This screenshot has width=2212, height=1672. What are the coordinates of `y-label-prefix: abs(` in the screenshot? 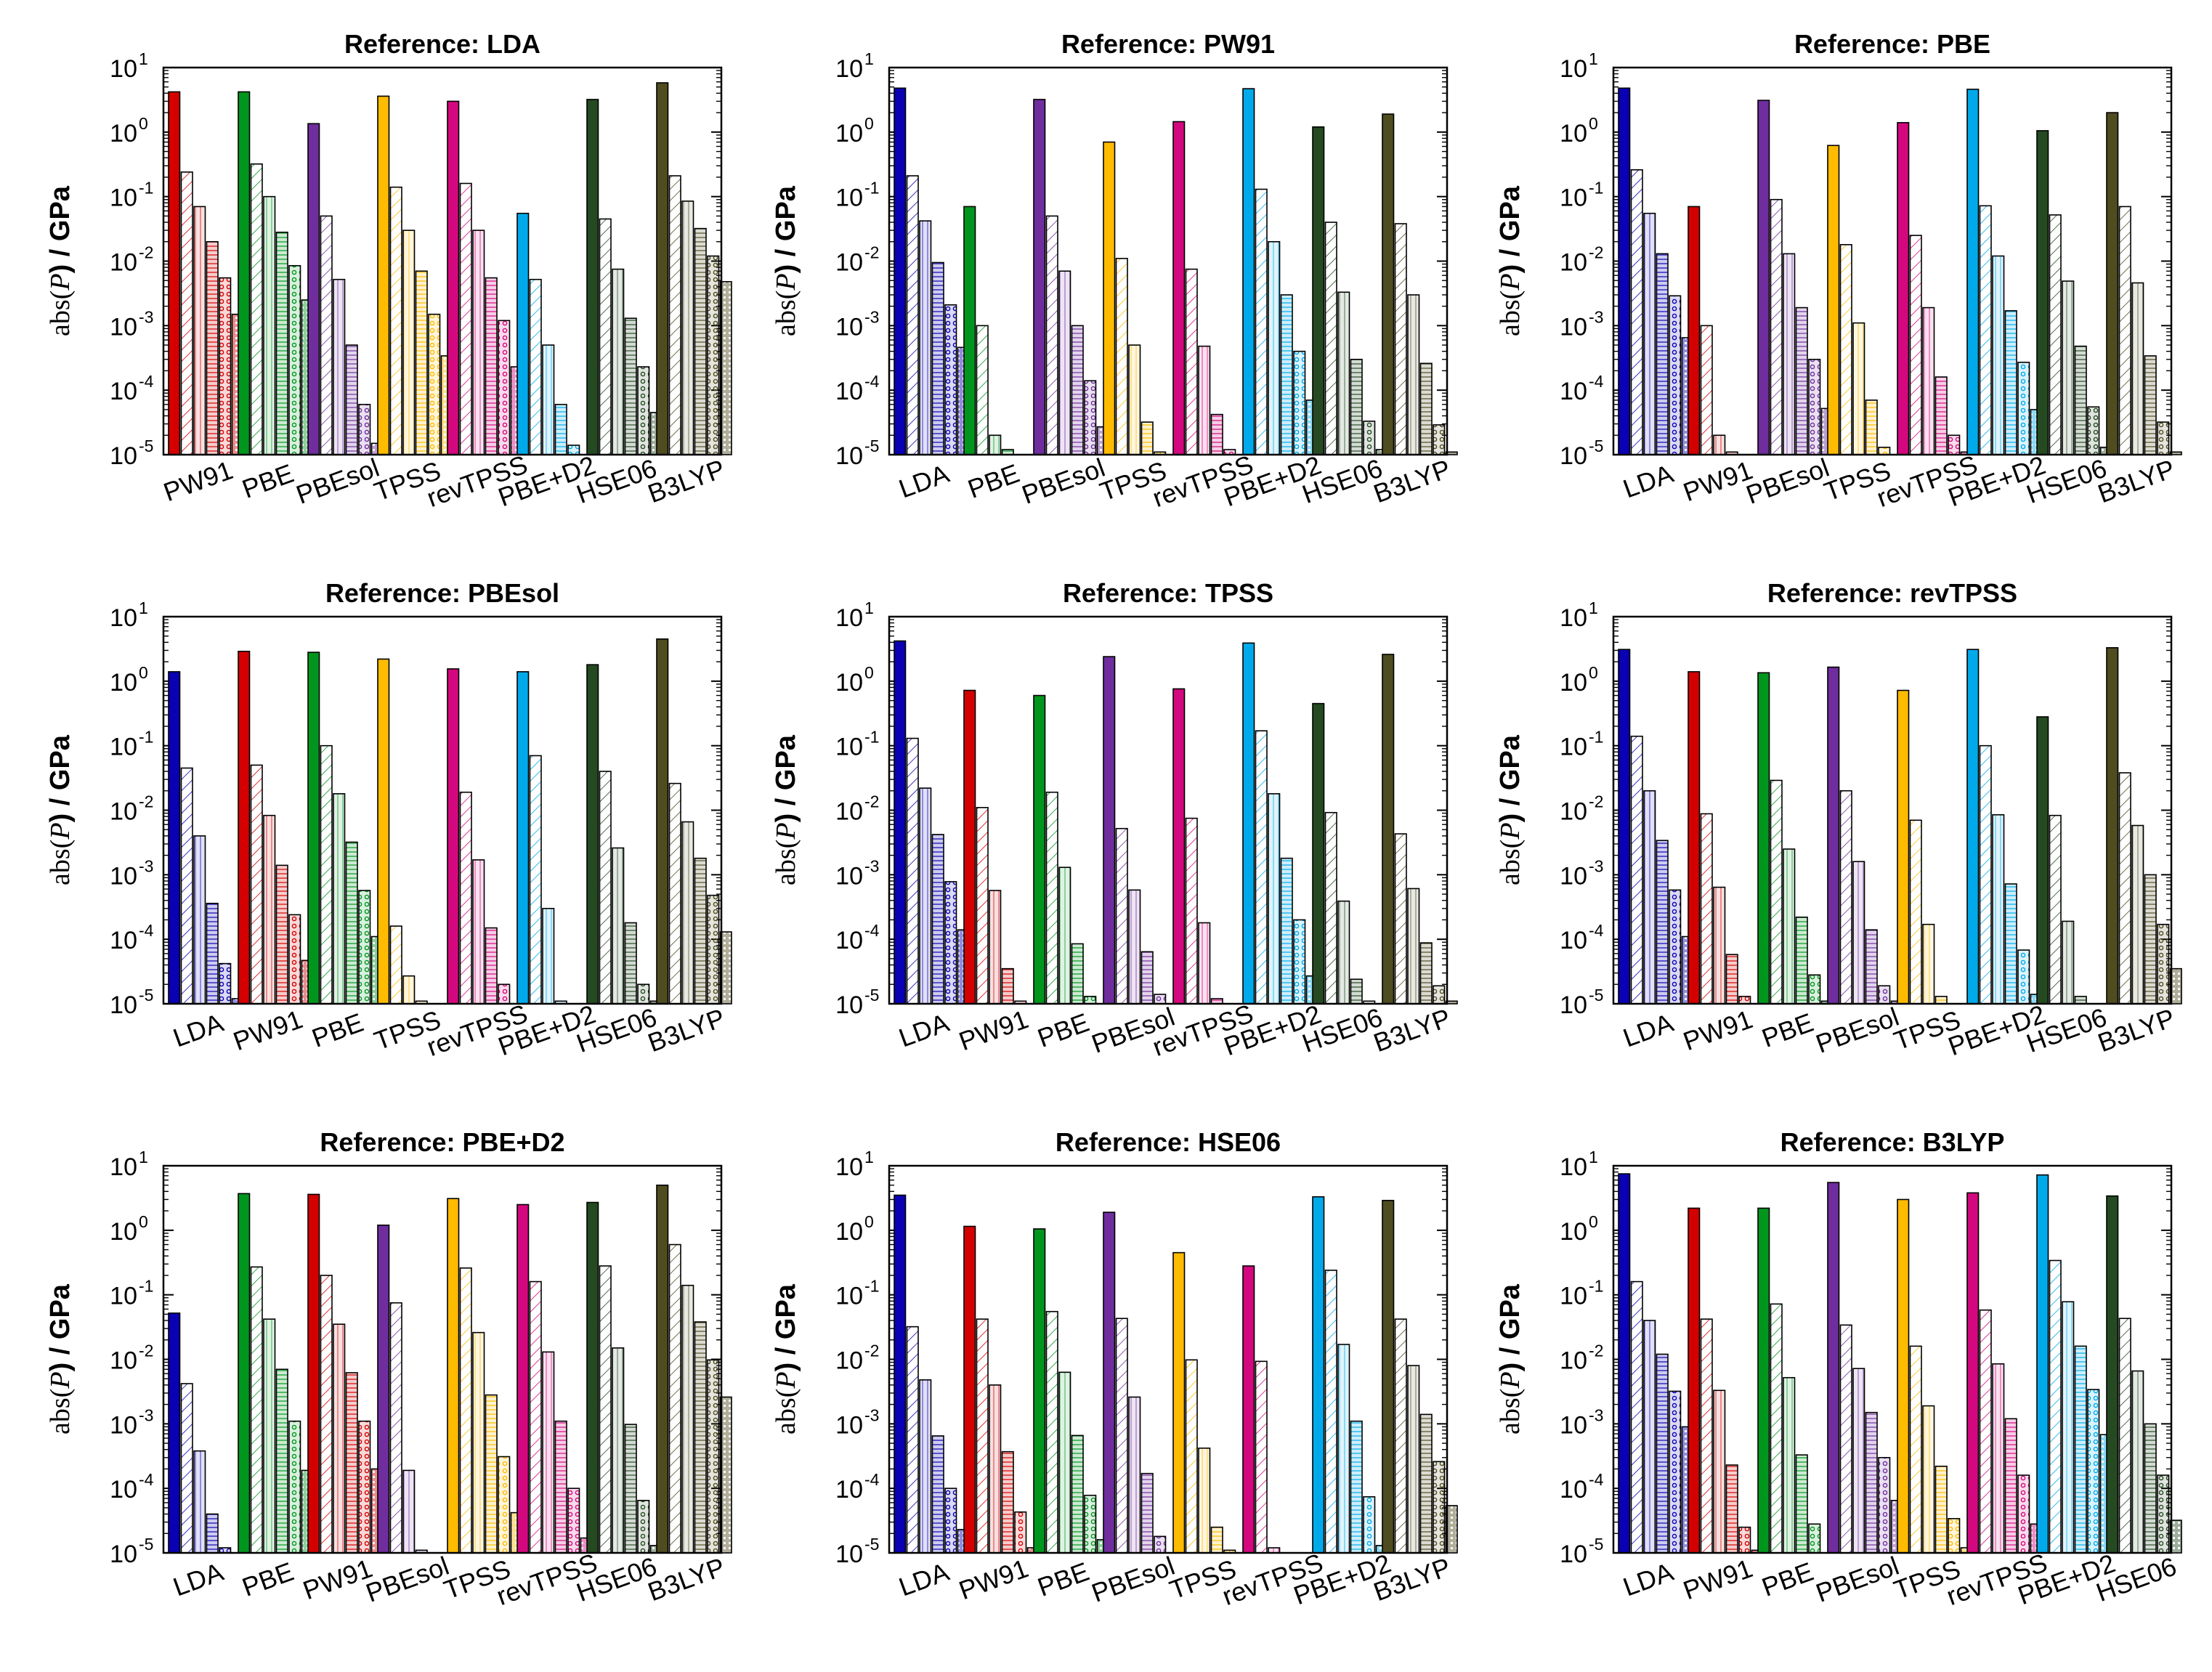 It's located at (786, 1411).